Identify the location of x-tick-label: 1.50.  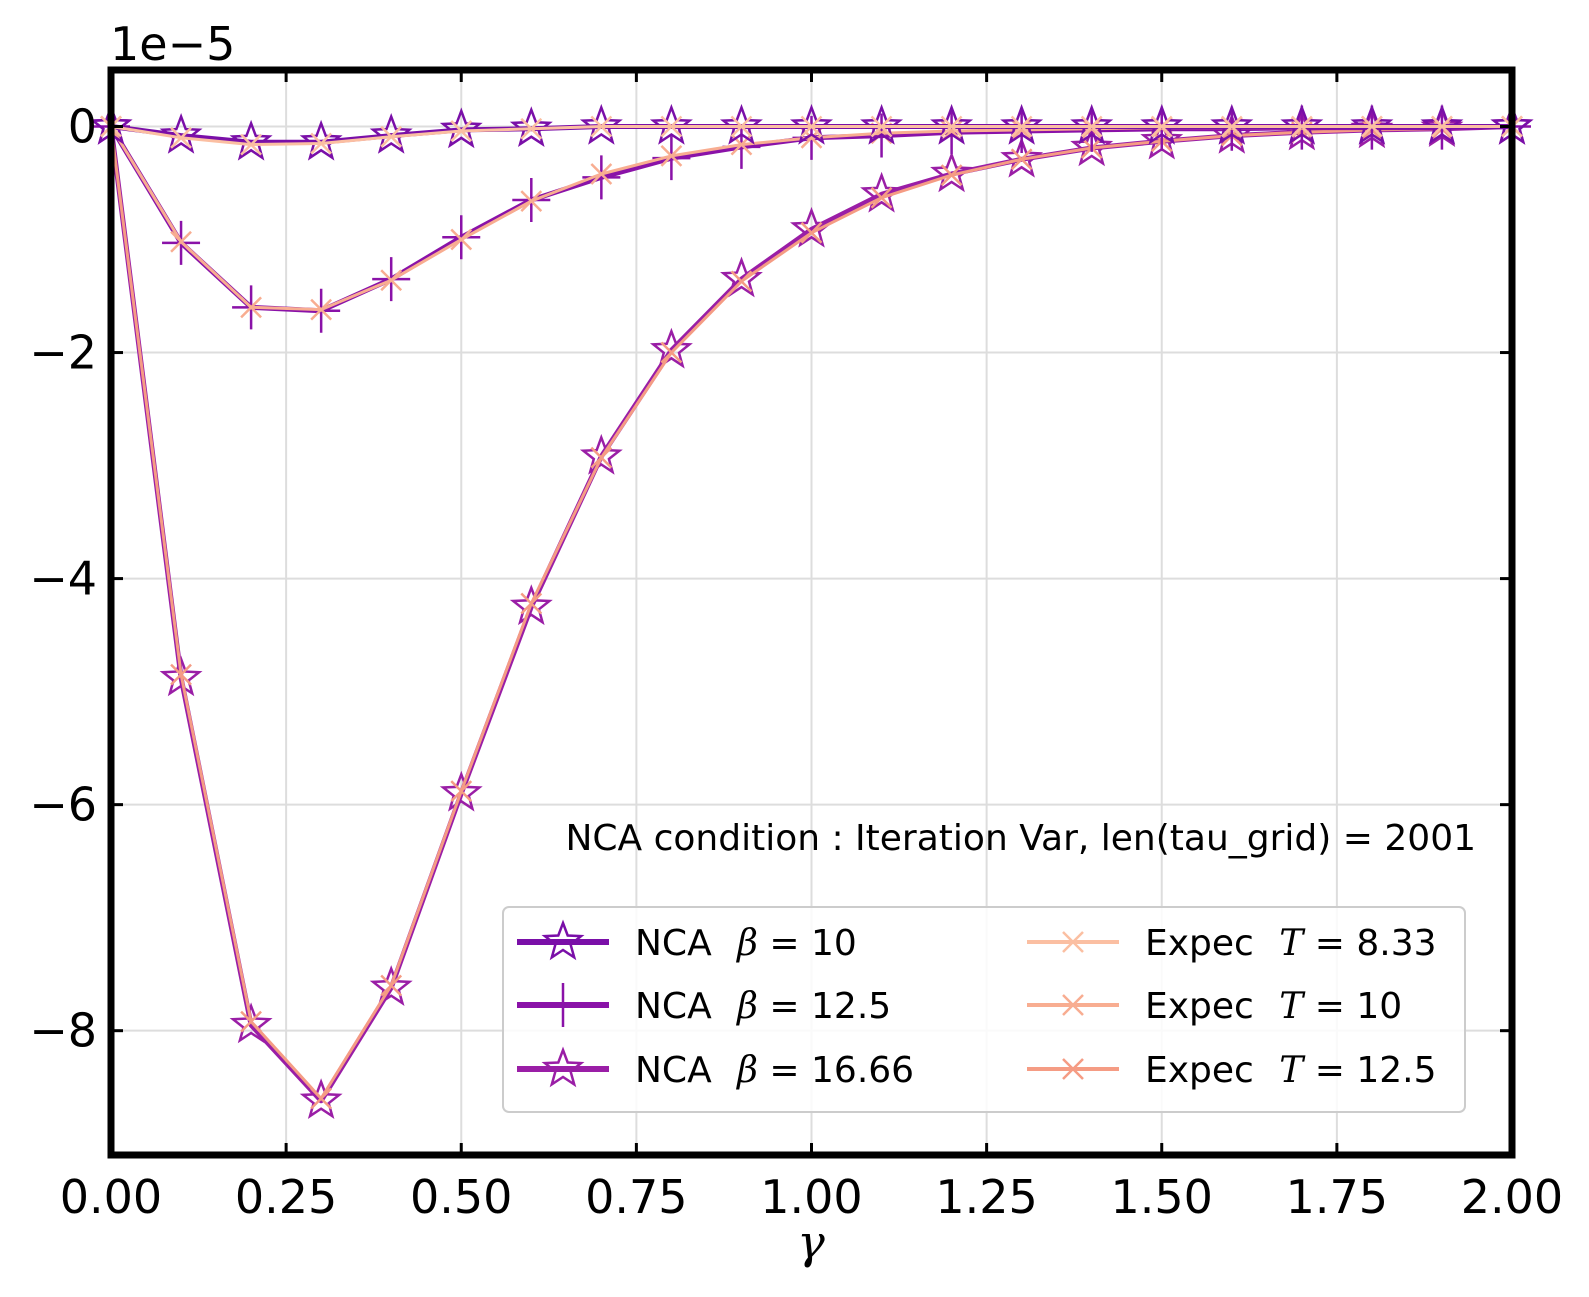
(1162, 1197).